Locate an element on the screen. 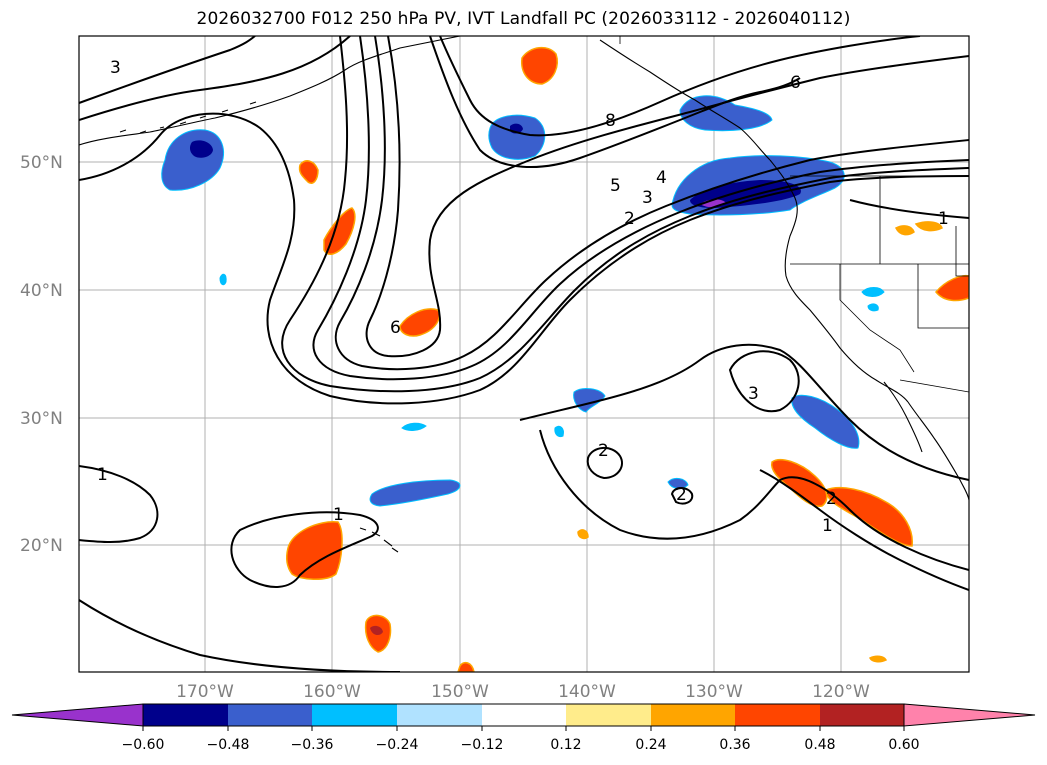  colorbar-tick-label: −0.48 is located at coordinates (228, 745).